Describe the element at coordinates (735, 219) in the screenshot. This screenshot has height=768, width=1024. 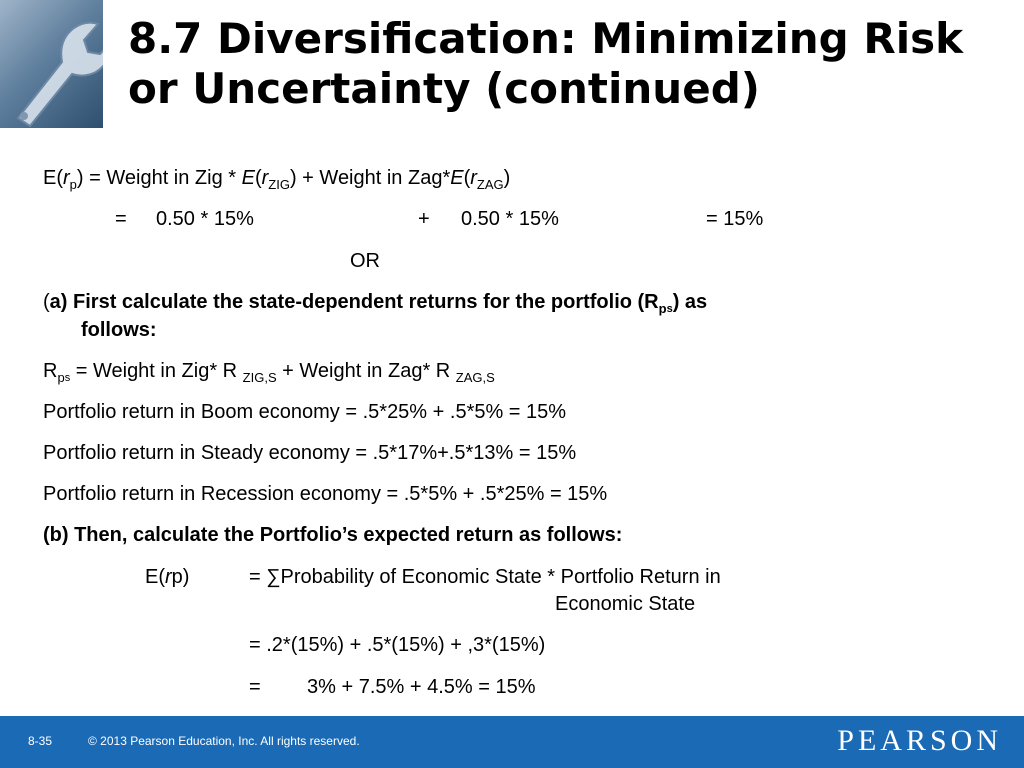
I see `calc-result: = 15%` at that location.